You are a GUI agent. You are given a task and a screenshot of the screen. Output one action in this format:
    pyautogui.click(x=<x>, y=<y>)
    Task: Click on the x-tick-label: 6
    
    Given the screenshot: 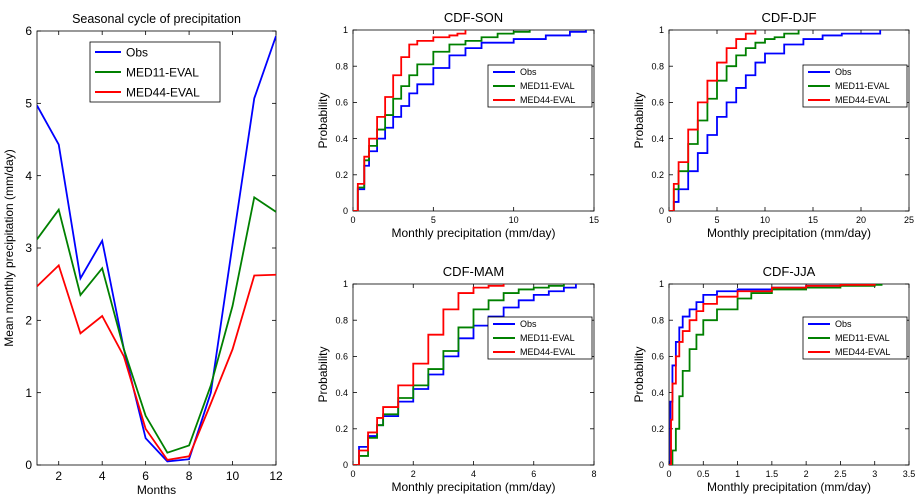 What is the action you would take?
    pyautogui.click(x=145, y=476)
    